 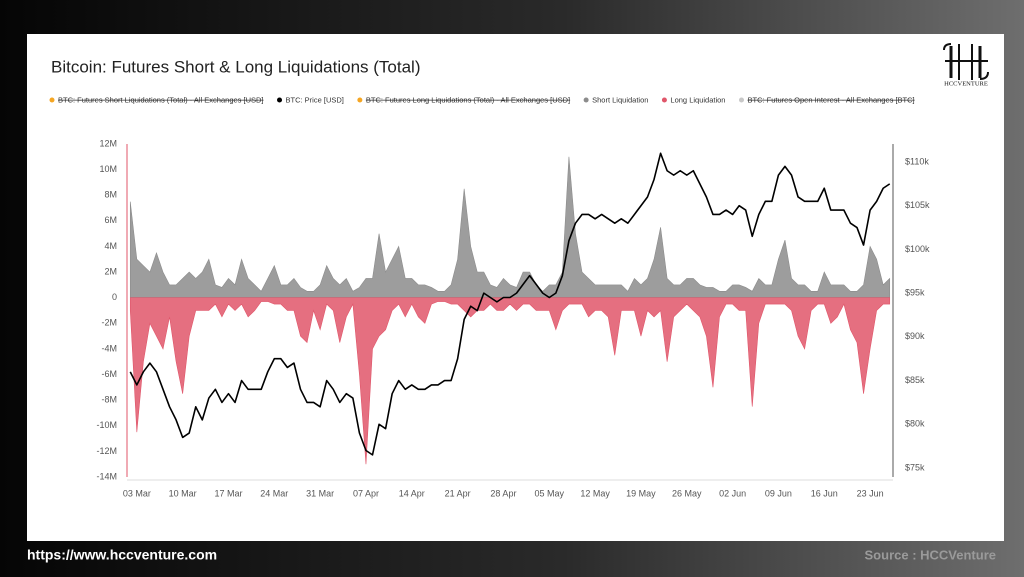 I want to click on x-tick-label: 03 Mar, so click(x=137, y=493).